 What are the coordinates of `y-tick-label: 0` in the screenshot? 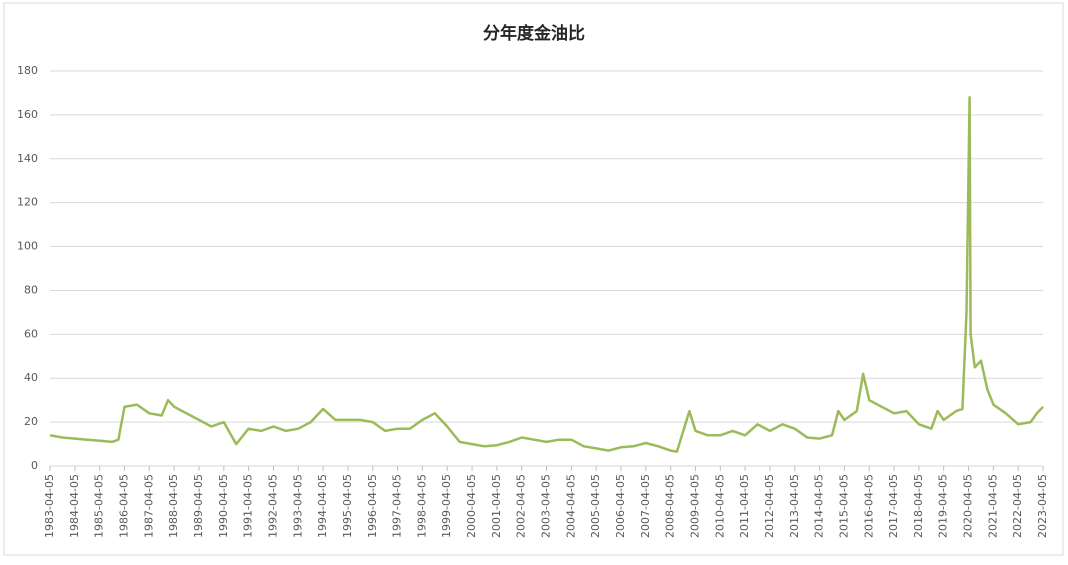 It's located at (34, 465).